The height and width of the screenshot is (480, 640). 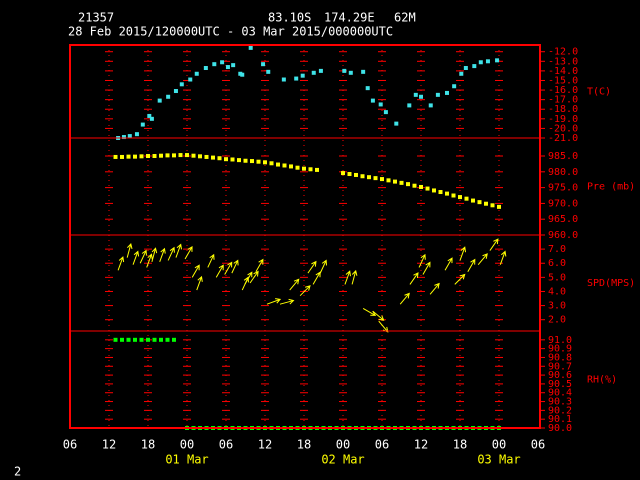 What do you see at coordinates (563, 172) in the screenshot?
I see `y-tick-label: 980.0` at bounding box center [563, 172].